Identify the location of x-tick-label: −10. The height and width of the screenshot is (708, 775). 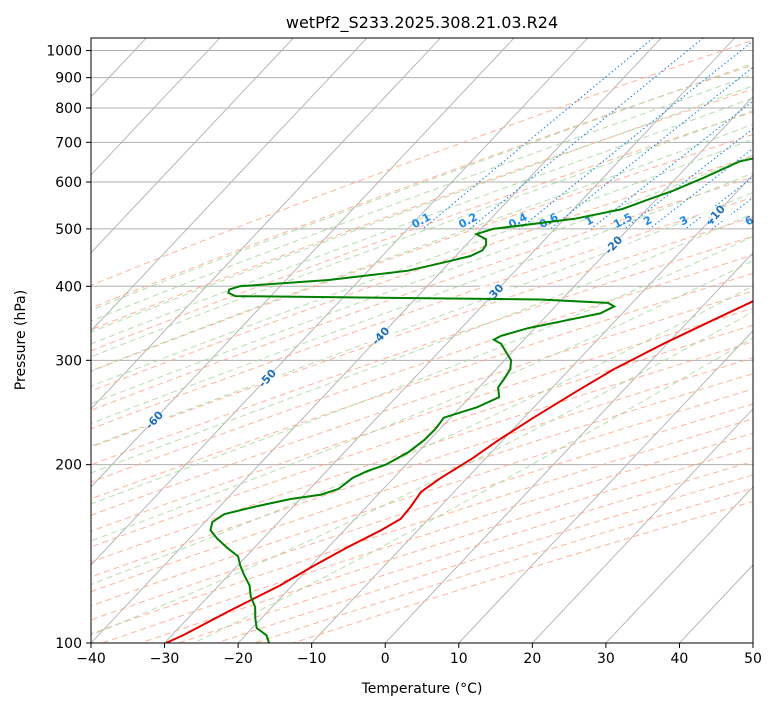
(312, 659).